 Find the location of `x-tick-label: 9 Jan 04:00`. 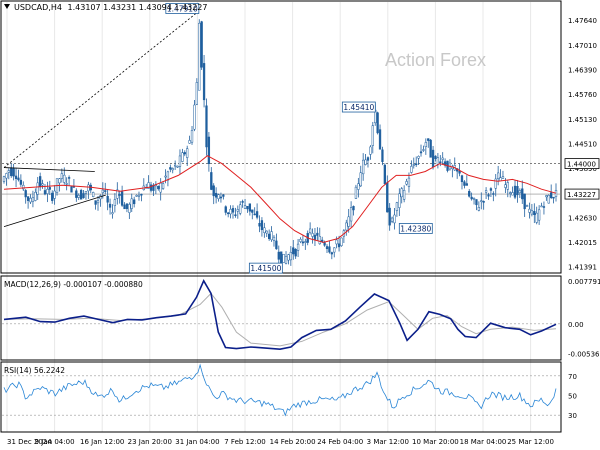

x-tick-label: 9 Jan 04:00 is located at coordinates (55, 442).